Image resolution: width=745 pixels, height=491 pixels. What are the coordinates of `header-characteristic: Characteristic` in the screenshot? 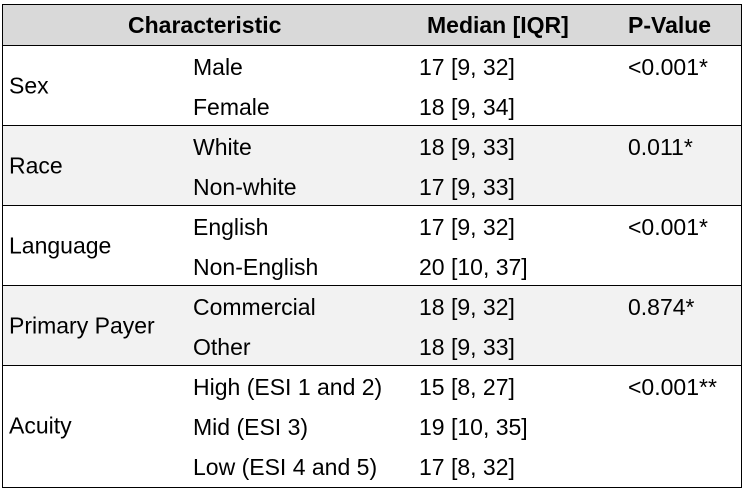 It's located at (205, 25).